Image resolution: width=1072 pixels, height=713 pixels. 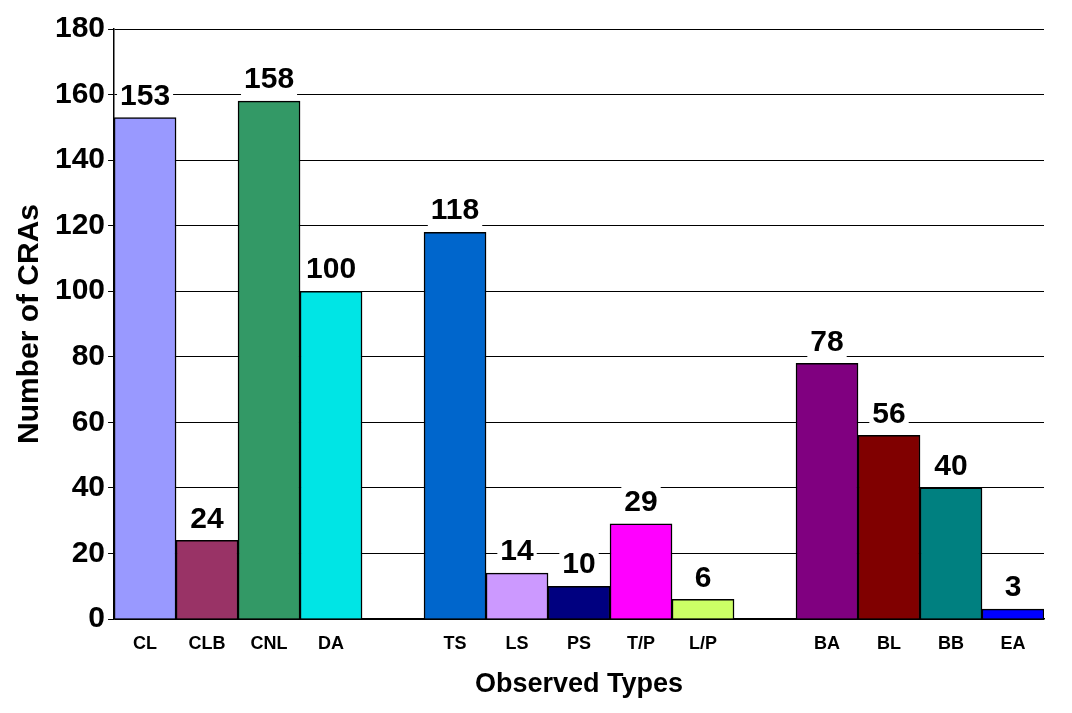 I want to click on y-tick-label: 160, so click(x=80, y=92).